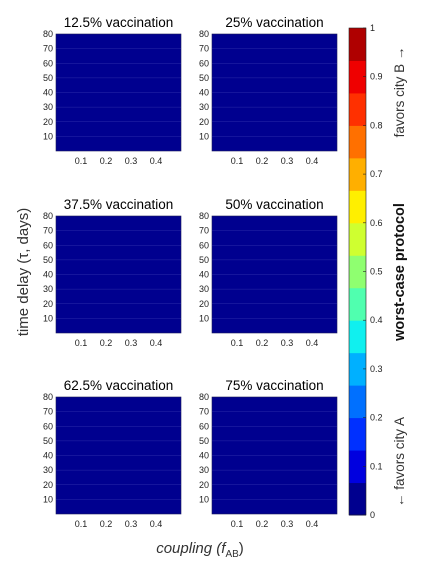 This screenshot has width=436, height=564. I want to click on colorbar-tick-label: 0.8, so click(376, 125).